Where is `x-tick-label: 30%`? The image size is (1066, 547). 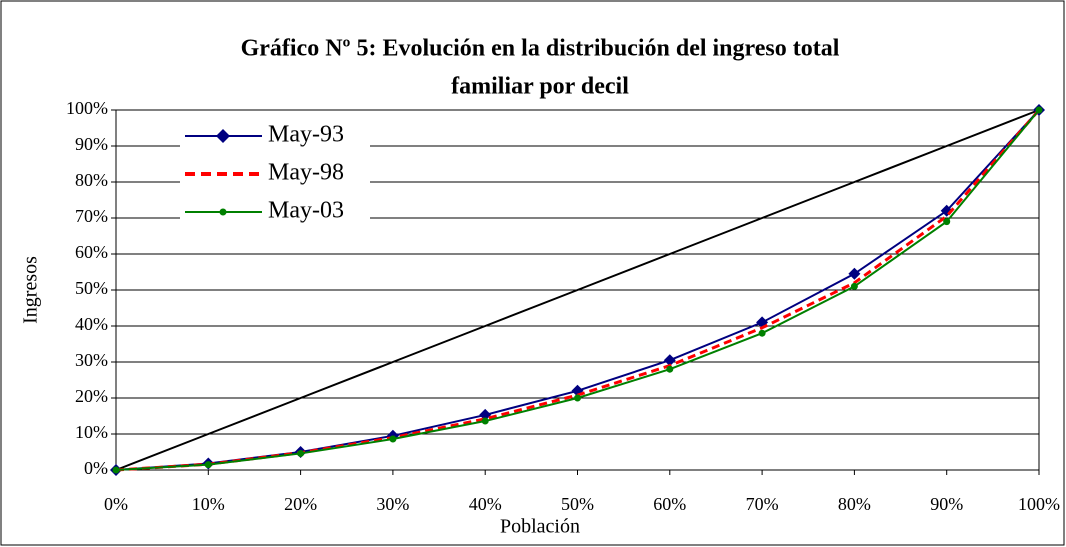
x-tick-label: 30% is located at coordinates (392, 504).